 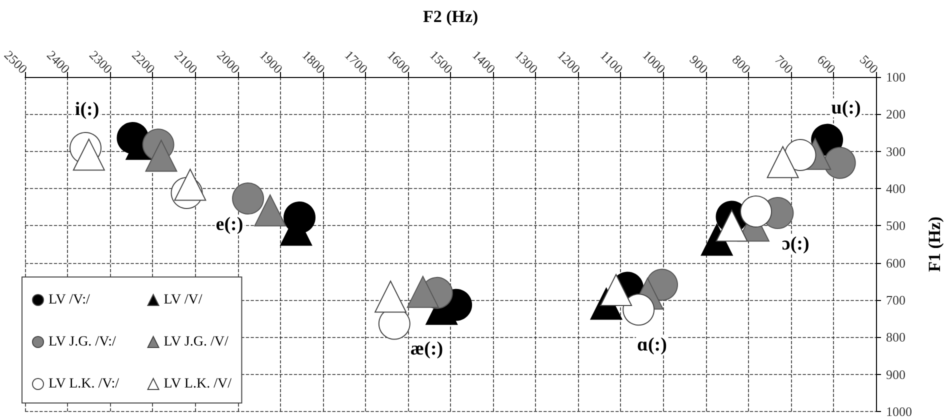 I want to click on y-axis-title: F1 (Hz), so click(x=934, y=244).